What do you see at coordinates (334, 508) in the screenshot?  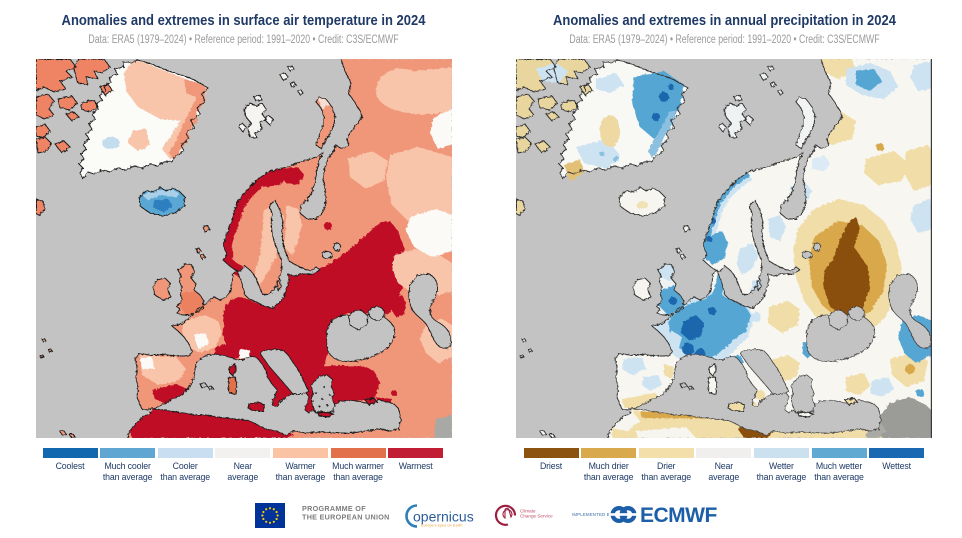 I see `svg-text: PROGRAMME OF` at bounding box center [334, 508].